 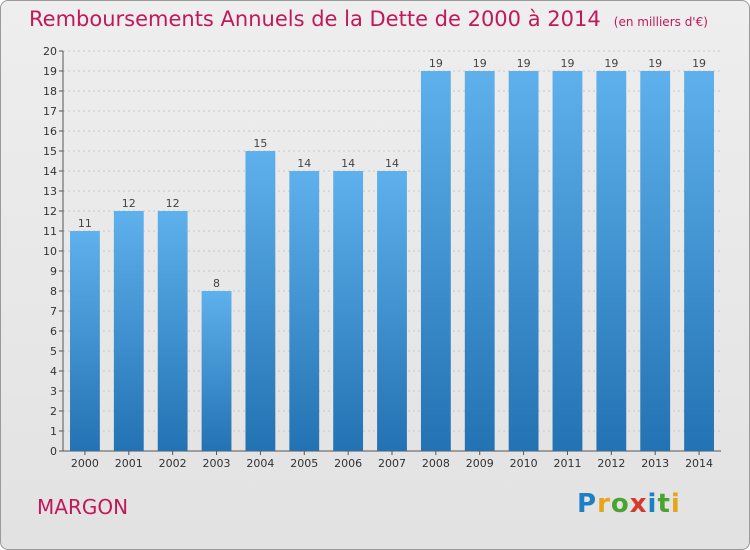 What do you see at coordinates (129, 463) in the screenshot?
I see `x-tick-label: 2001` at bounding box center [129, 463].